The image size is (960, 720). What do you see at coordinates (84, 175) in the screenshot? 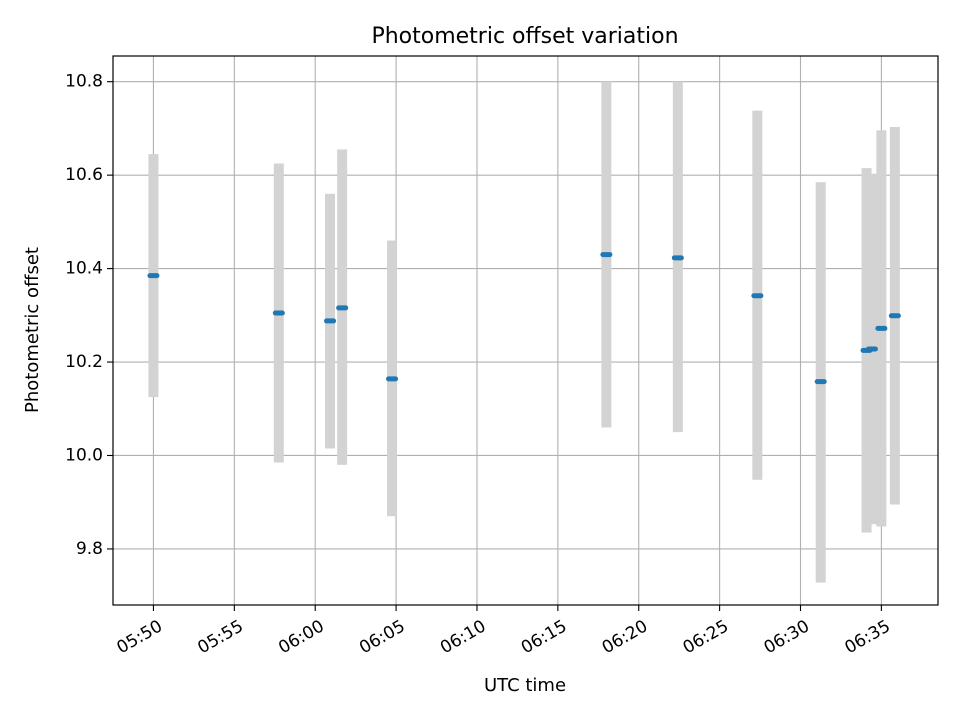
I see `y-tick-label: 10.6` at bounding box center [84, 175].